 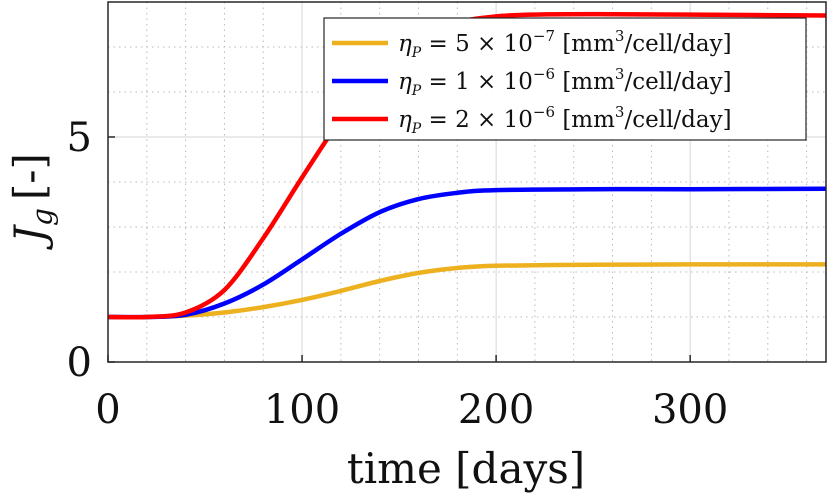 I want to click on y-axis-label: Jg [-], so click(x=32, y=202).